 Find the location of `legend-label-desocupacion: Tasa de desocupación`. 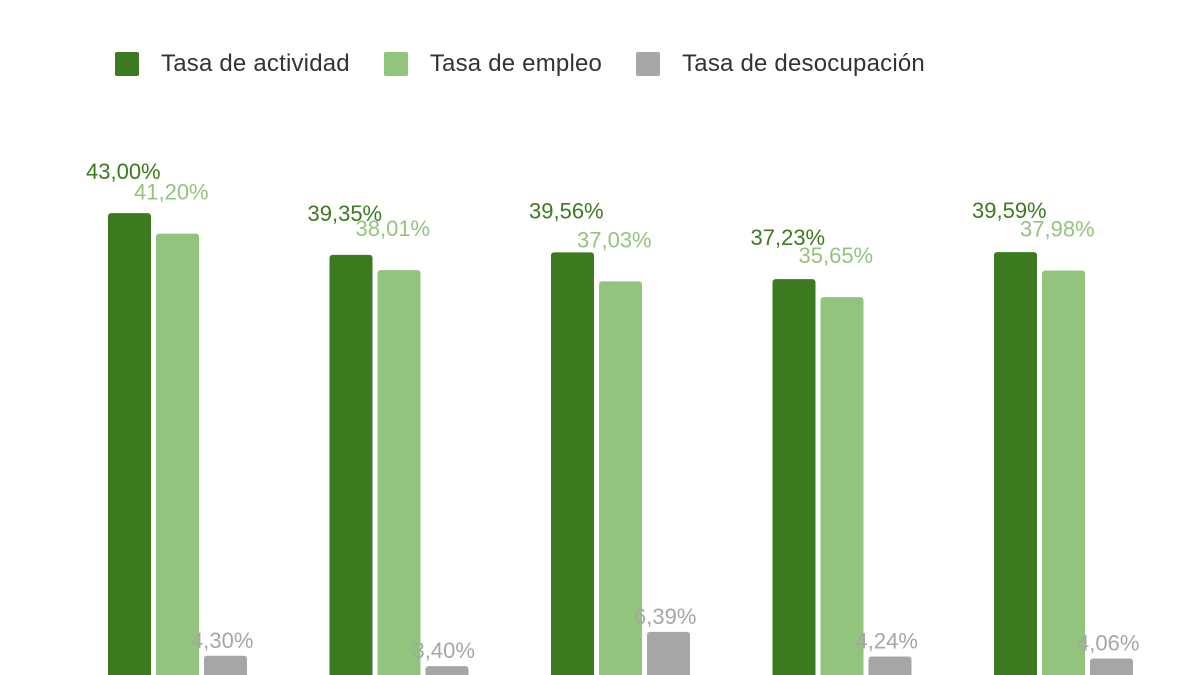

legend-label-desocupacion: Tasa de desocupación is located at coordinates (803, 63).